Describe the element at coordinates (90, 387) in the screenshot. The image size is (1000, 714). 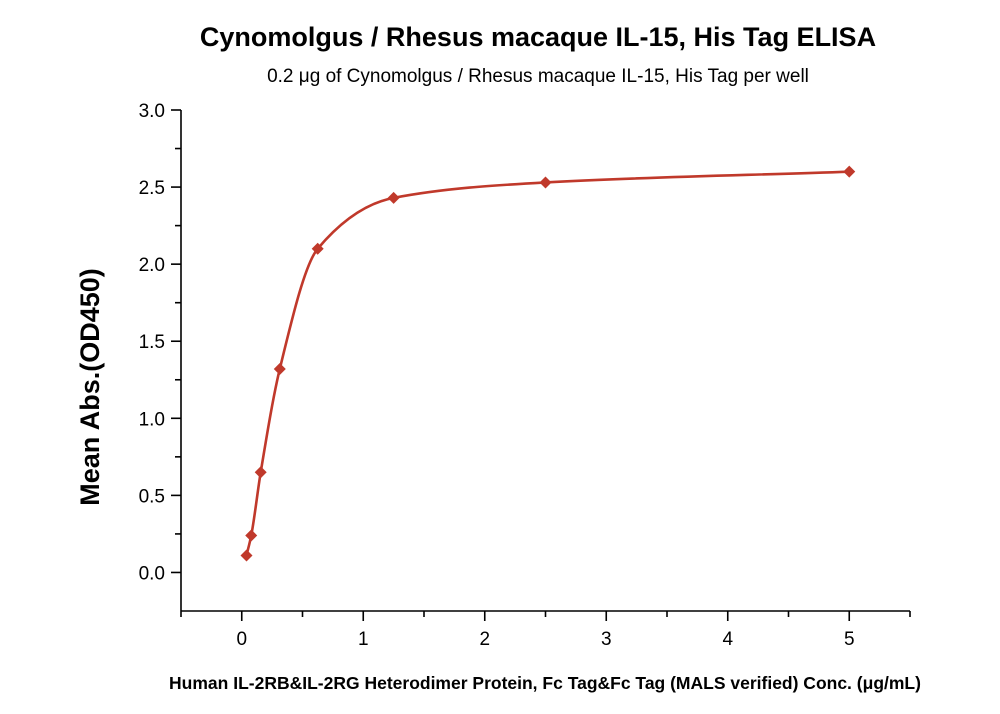
I see `y-axis-label: Mean Abs.(OD450)` at that location.